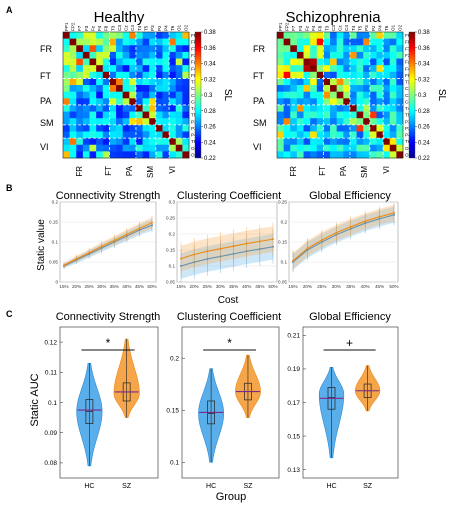  I want to click on heatmap-col-label: VI, so click(172, 170).